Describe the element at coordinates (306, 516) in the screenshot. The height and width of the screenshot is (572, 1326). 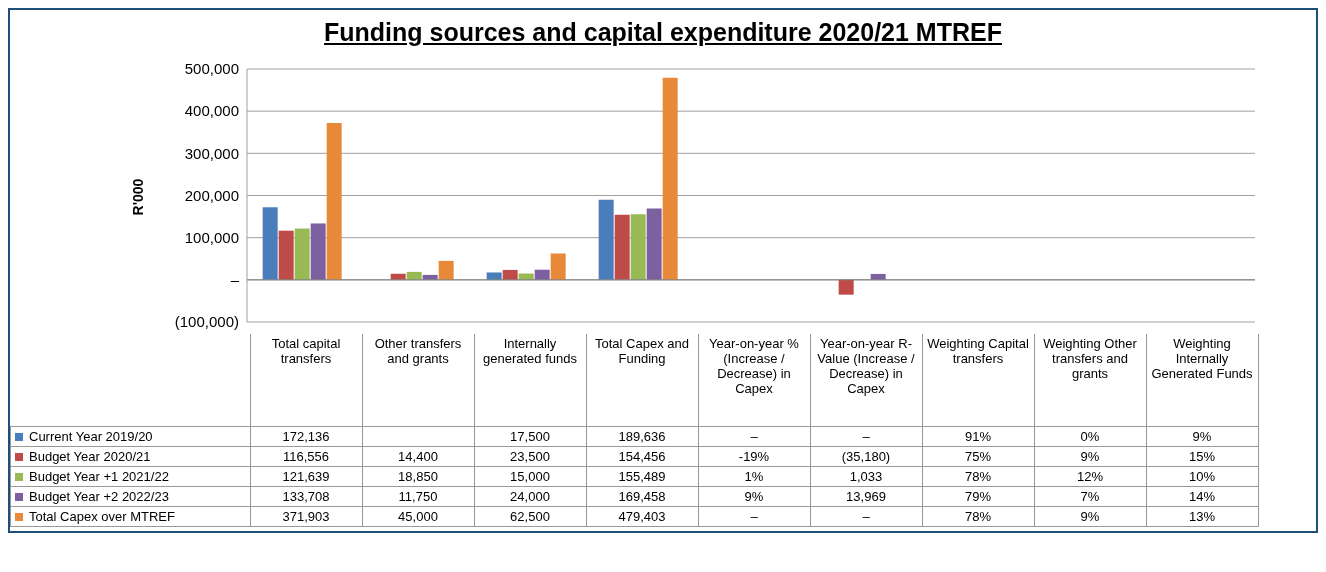
I see `data-label: 371,903` at that location.